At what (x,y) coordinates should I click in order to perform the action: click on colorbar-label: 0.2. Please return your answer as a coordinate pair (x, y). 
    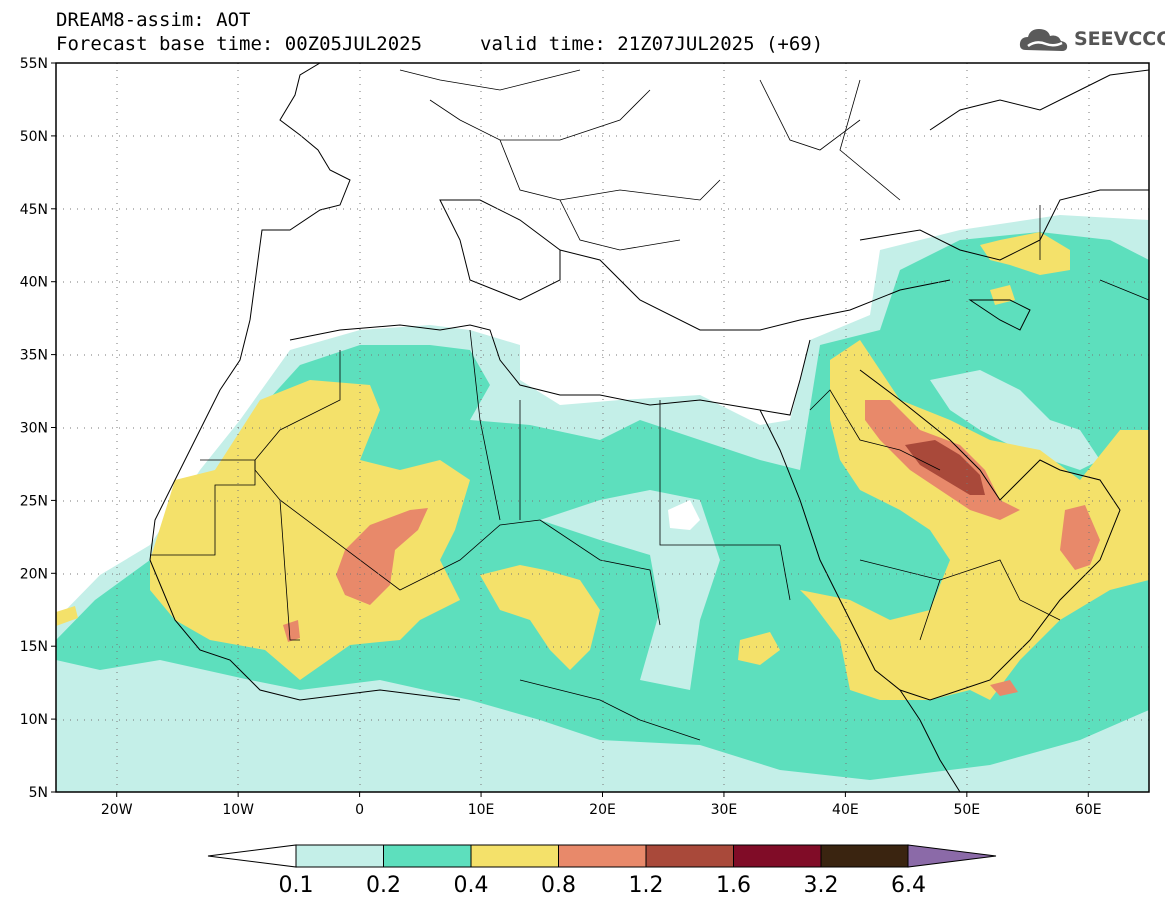
    Looking at the image, I should click on (383, 885).